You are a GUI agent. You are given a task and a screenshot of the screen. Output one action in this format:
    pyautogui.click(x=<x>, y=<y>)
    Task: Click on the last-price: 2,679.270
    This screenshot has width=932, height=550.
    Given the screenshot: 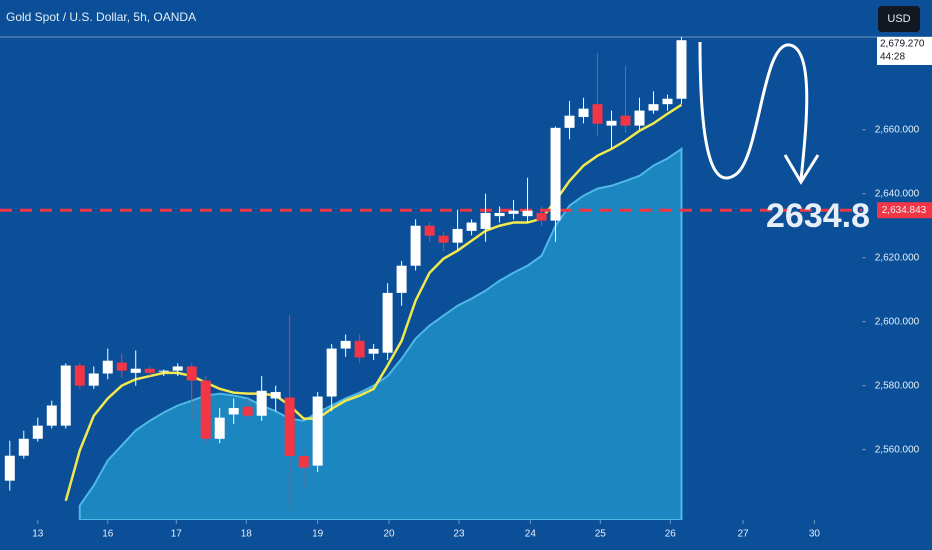 What is the action you would take?
    pyautogui.click(x=902, y=44)
    